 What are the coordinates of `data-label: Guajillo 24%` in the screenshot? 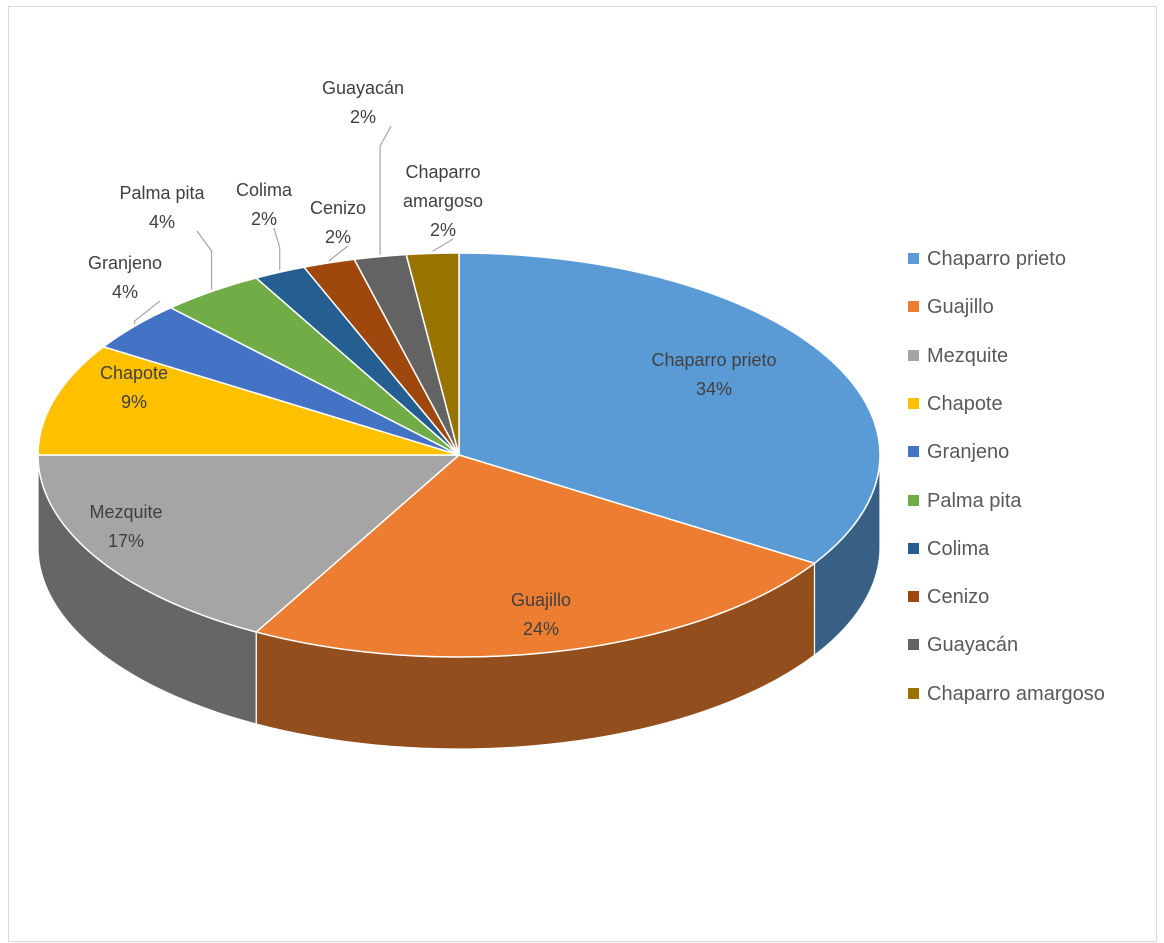 It's located at (541, 615).